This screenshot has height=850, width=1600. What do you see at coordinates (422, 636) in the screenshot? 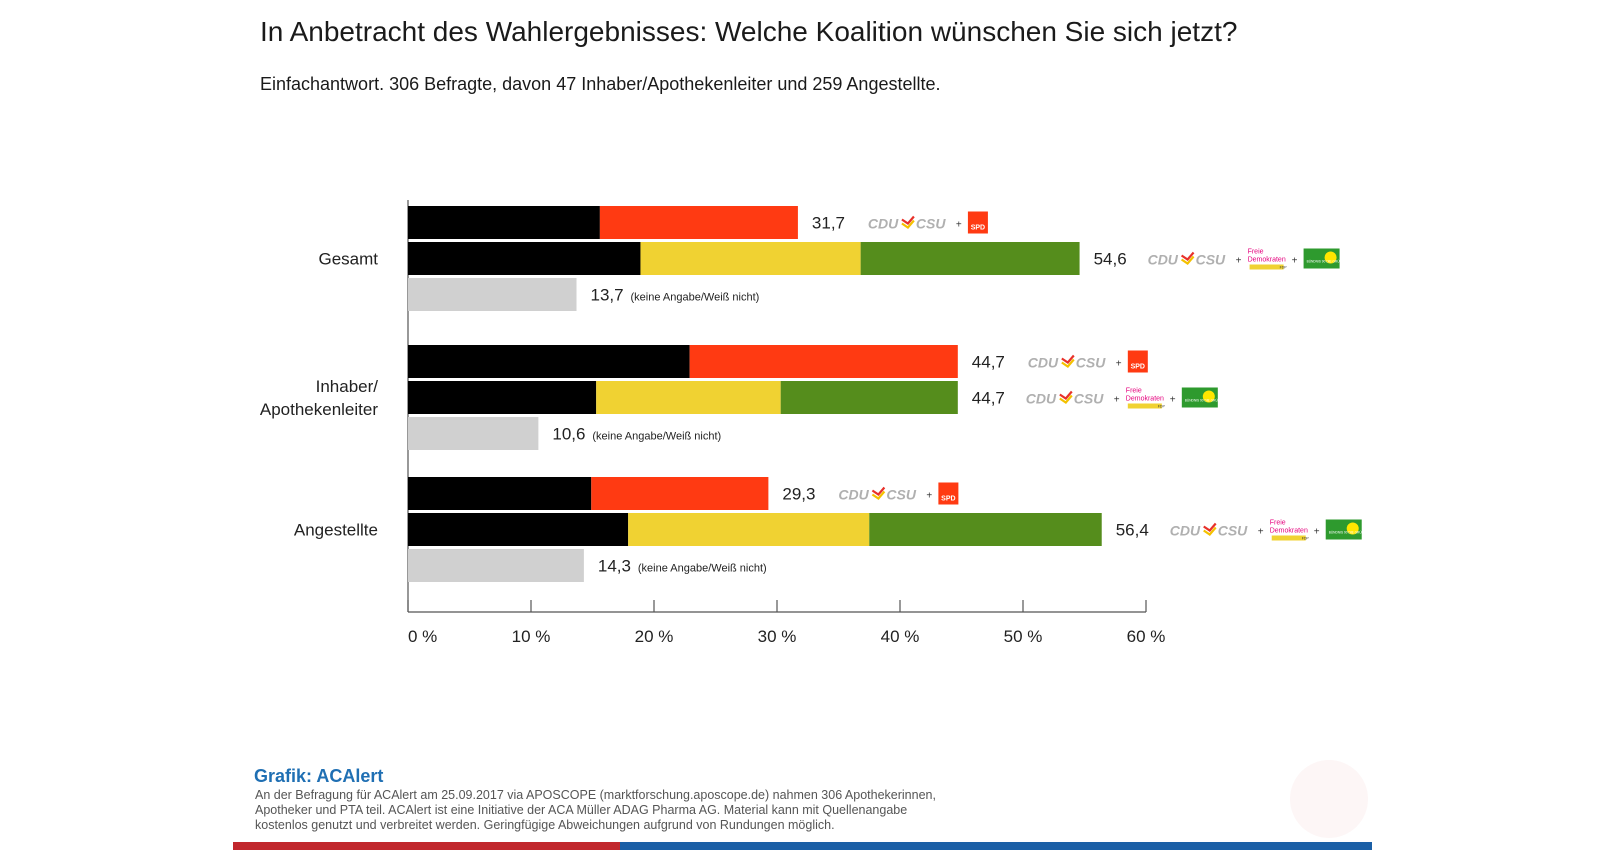
I see `x-tick-label: 0 %` at bounding box center [422, 636].